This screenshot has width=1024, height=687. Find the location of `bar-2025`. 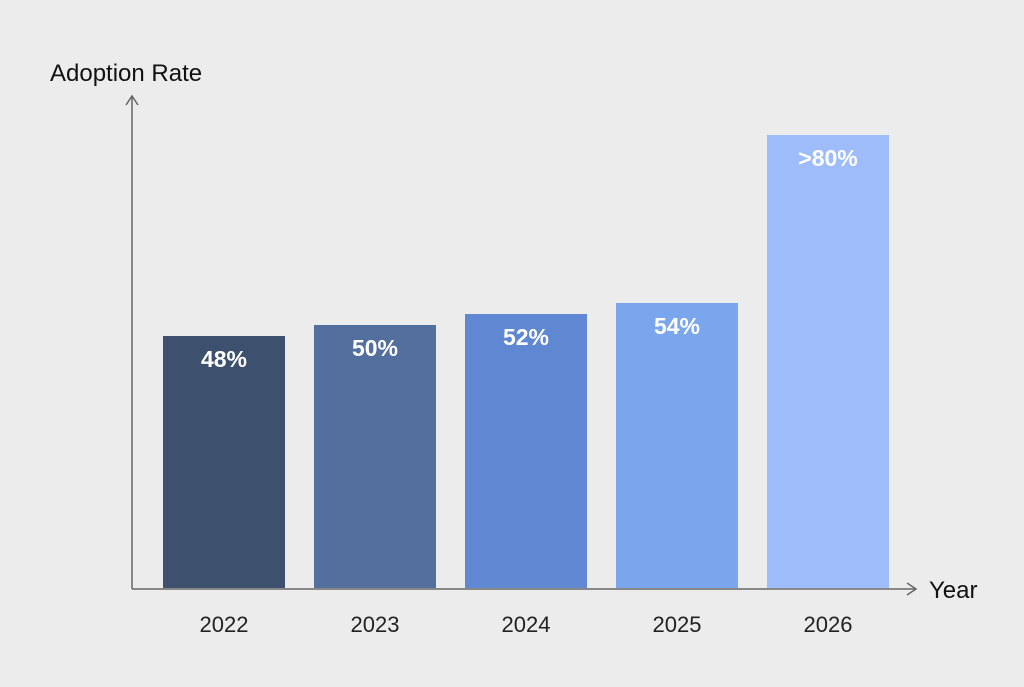

bar-2025 is located at coordinates (677, 445).